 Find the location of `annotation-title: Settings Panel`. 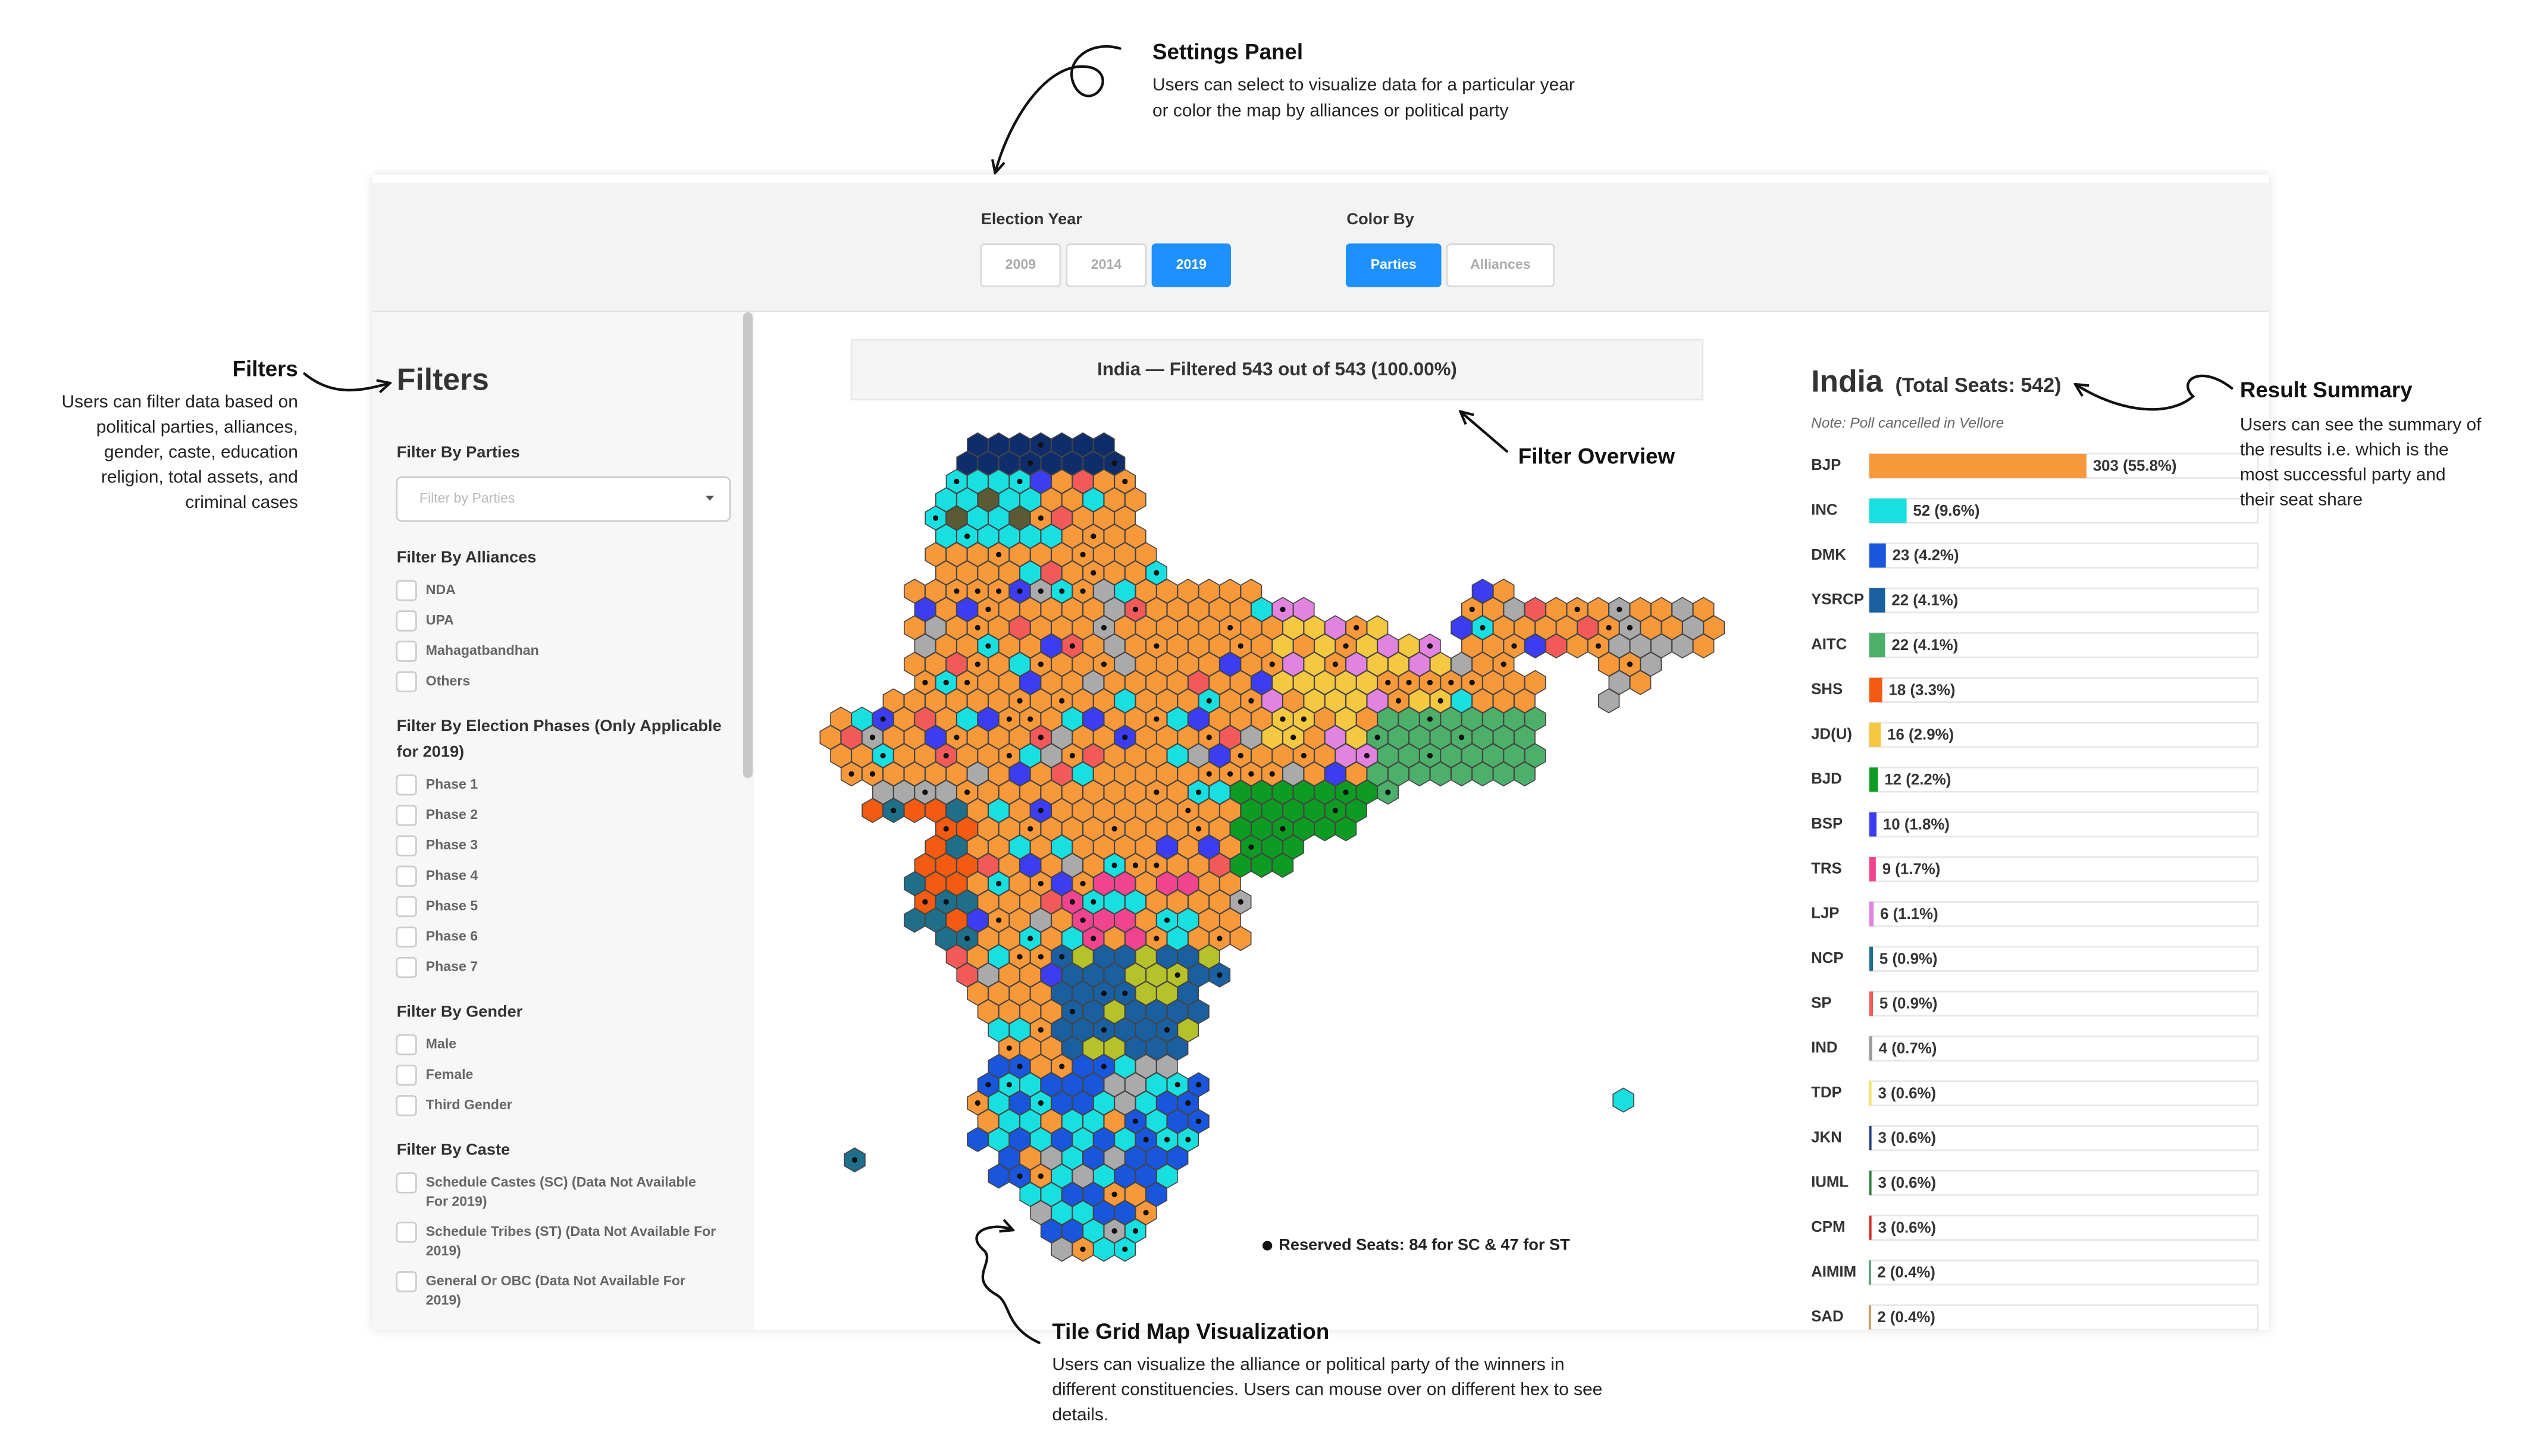

annotation-title: Settings Panel is located at coordinates (1227, 51).